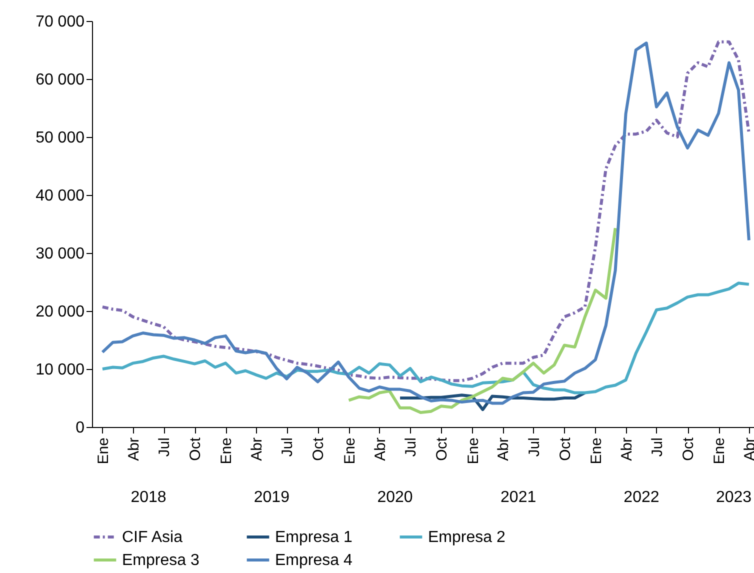  I want to click on y-tick-label: 10 000, so click(60, 370).